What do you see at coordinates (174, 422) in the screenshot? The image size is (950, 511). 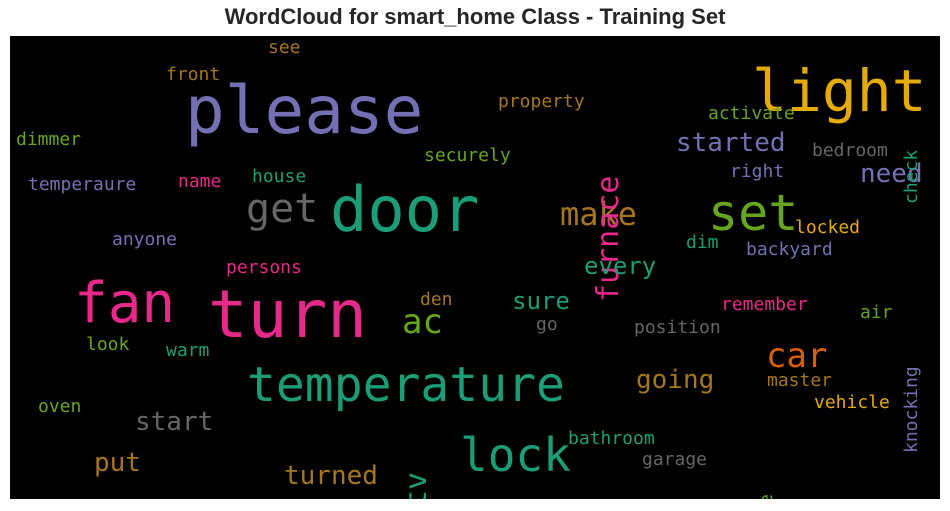 I see `word-start: start` at bounding box center [174, 422].